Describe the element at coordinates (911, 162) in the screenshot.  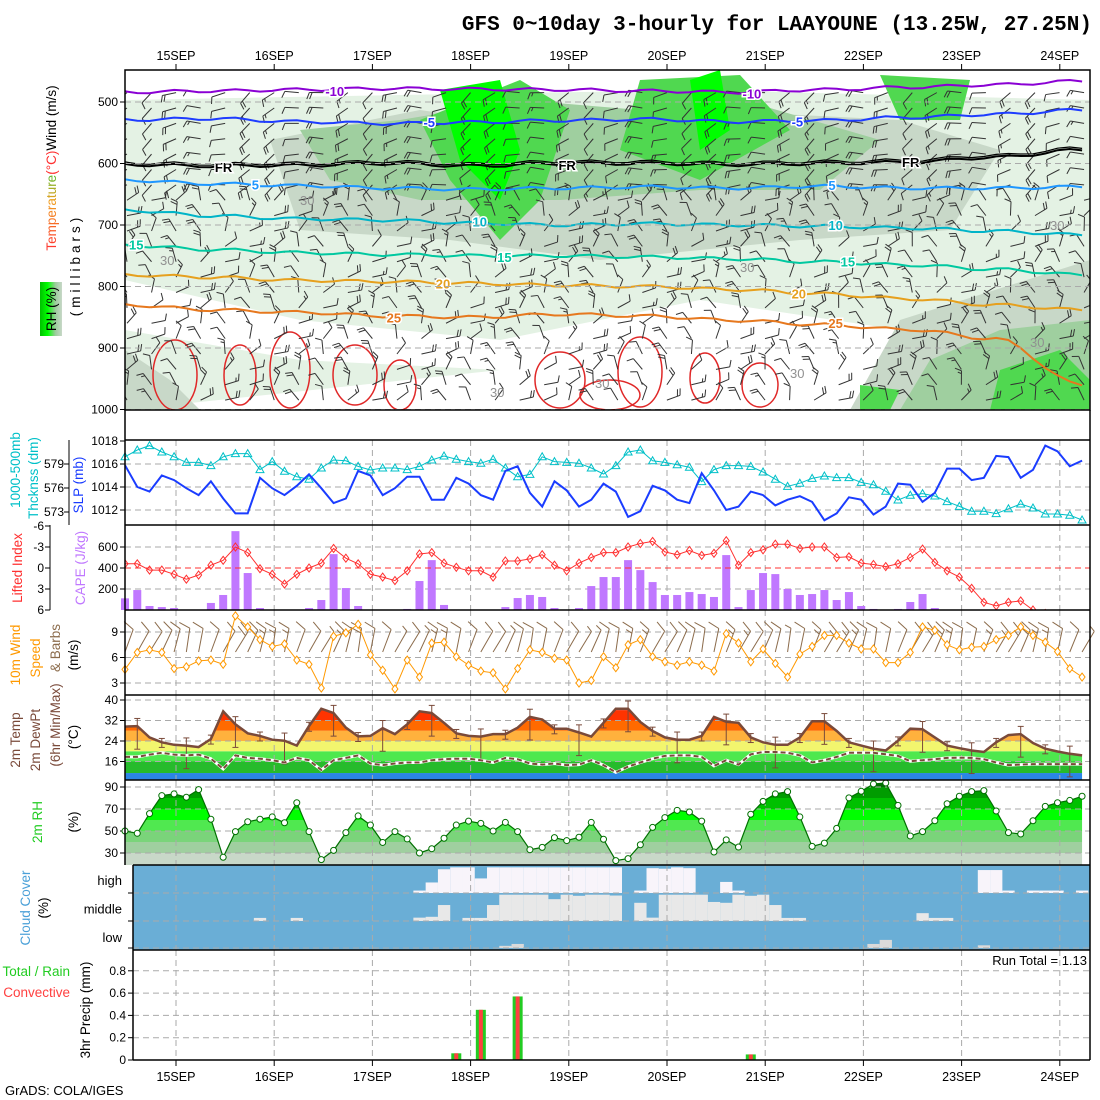
I see `isotherm-label: FR` at that location.